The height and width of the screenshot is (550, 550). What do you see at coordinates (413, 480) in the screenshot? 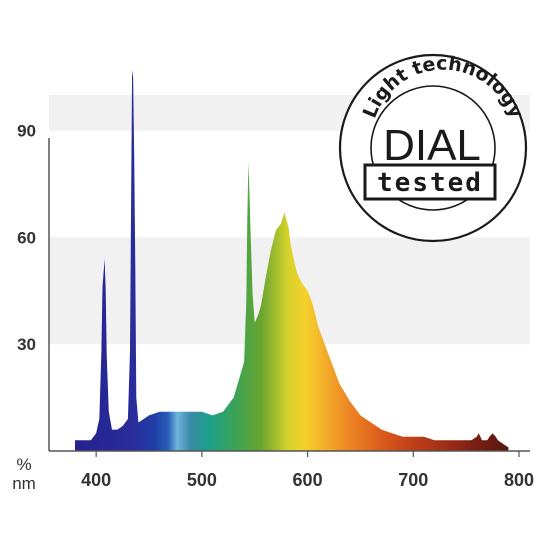
I see `x-tick-label: 700` at bounding box center [413, 480].